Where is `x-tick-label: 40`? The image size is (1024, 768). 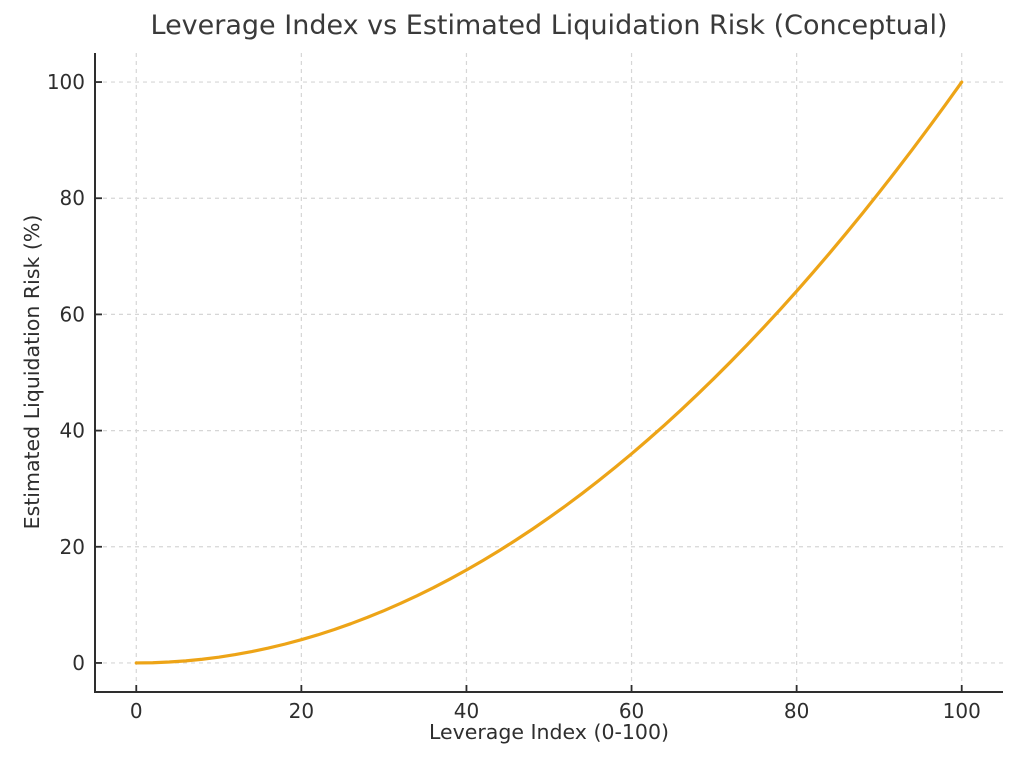 x-tick-label: 40 is located at coordinates (466, 711).